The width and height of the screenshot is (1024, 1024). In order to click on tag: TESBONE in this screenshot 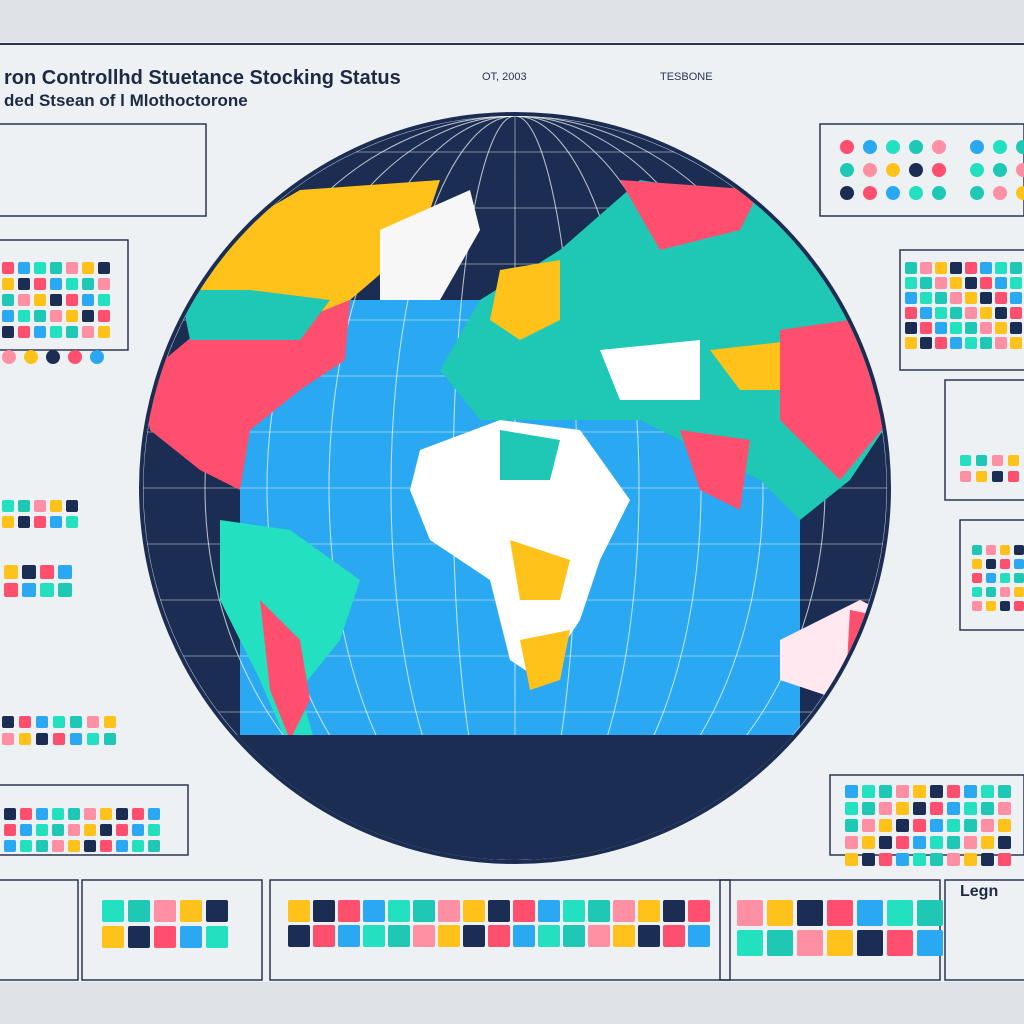, I will do `click(686, 77)`.